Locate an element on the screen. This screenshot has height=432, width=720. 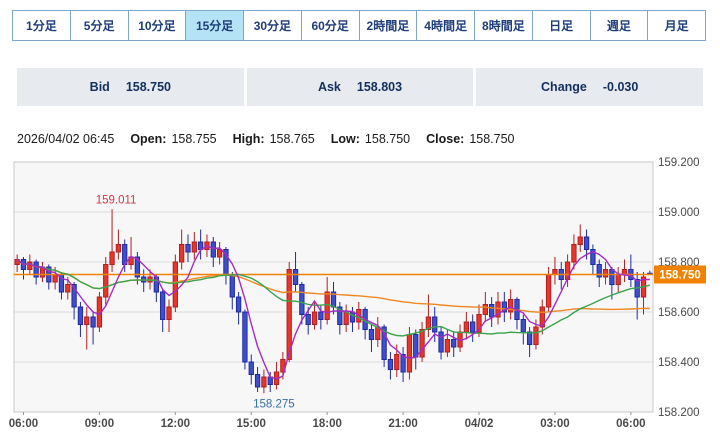
tab-4hour: 4時間足 is located at coordinates (445, 25).